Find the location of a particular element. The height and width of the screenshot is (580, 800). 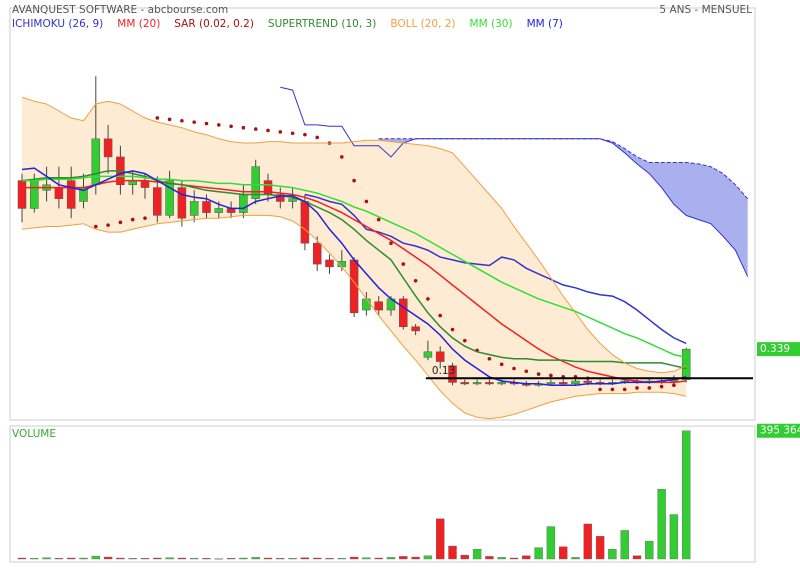

ichimoku-cloud is located at coordinates (563, 207).